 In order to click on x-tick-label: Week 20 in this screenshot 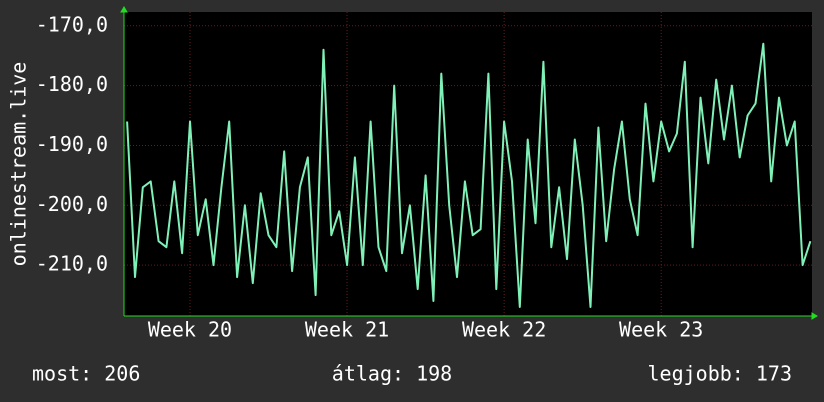, I will do `click(190, 330)`.